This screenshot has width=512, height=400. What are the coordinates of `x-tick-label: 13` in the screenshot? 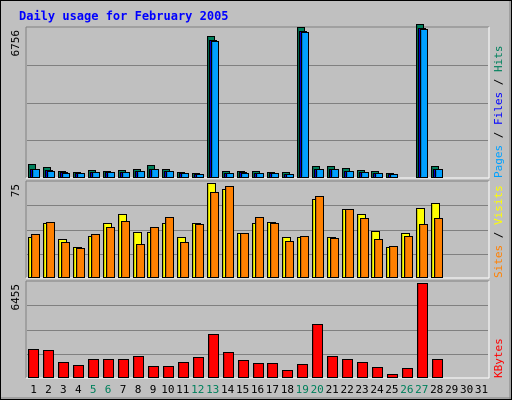 It's located at (212, 389).